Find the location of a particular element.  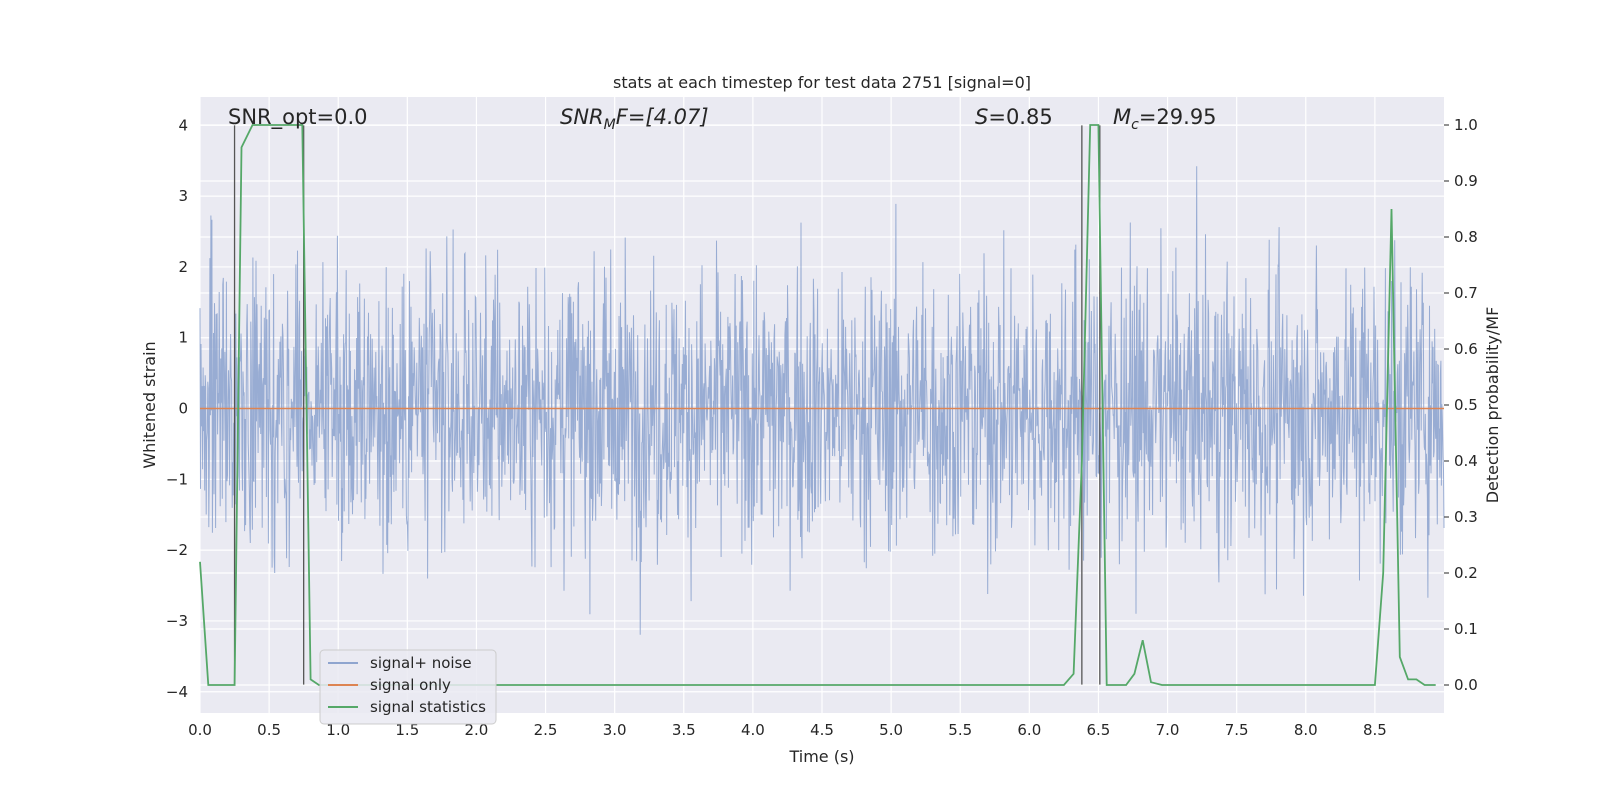

x-axis-label: Time (s) is located at coordinates (821, 756).